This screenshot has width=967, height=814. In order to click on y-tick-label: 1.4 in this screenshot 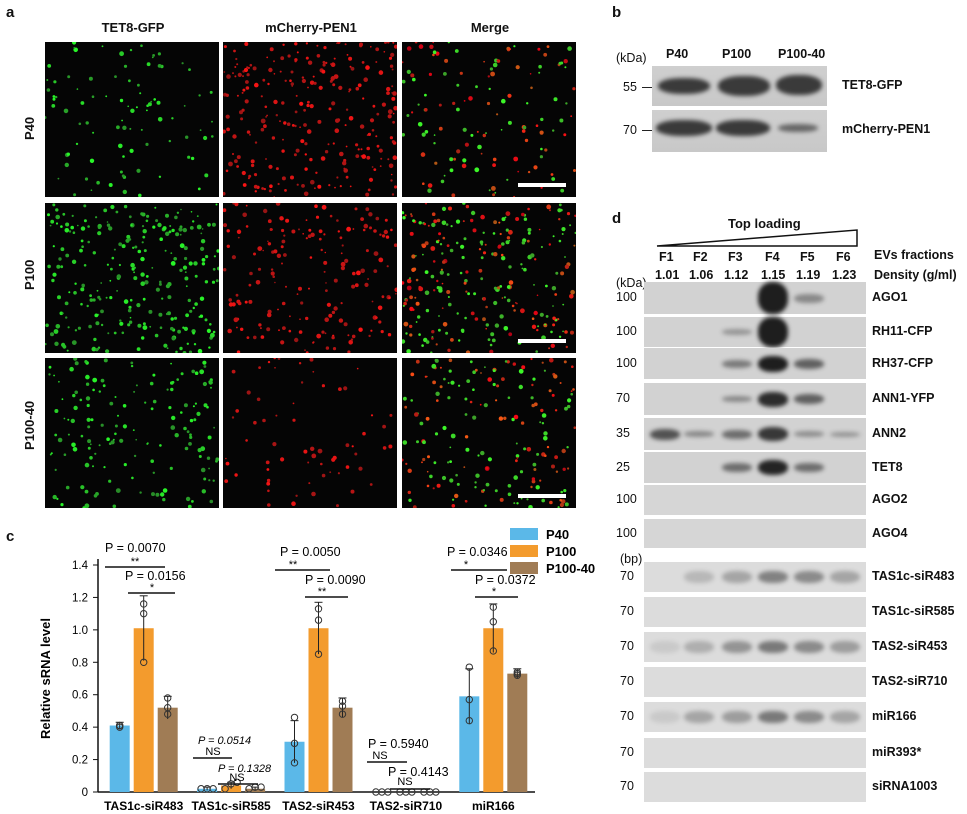, I will do `click(80, 566)`.